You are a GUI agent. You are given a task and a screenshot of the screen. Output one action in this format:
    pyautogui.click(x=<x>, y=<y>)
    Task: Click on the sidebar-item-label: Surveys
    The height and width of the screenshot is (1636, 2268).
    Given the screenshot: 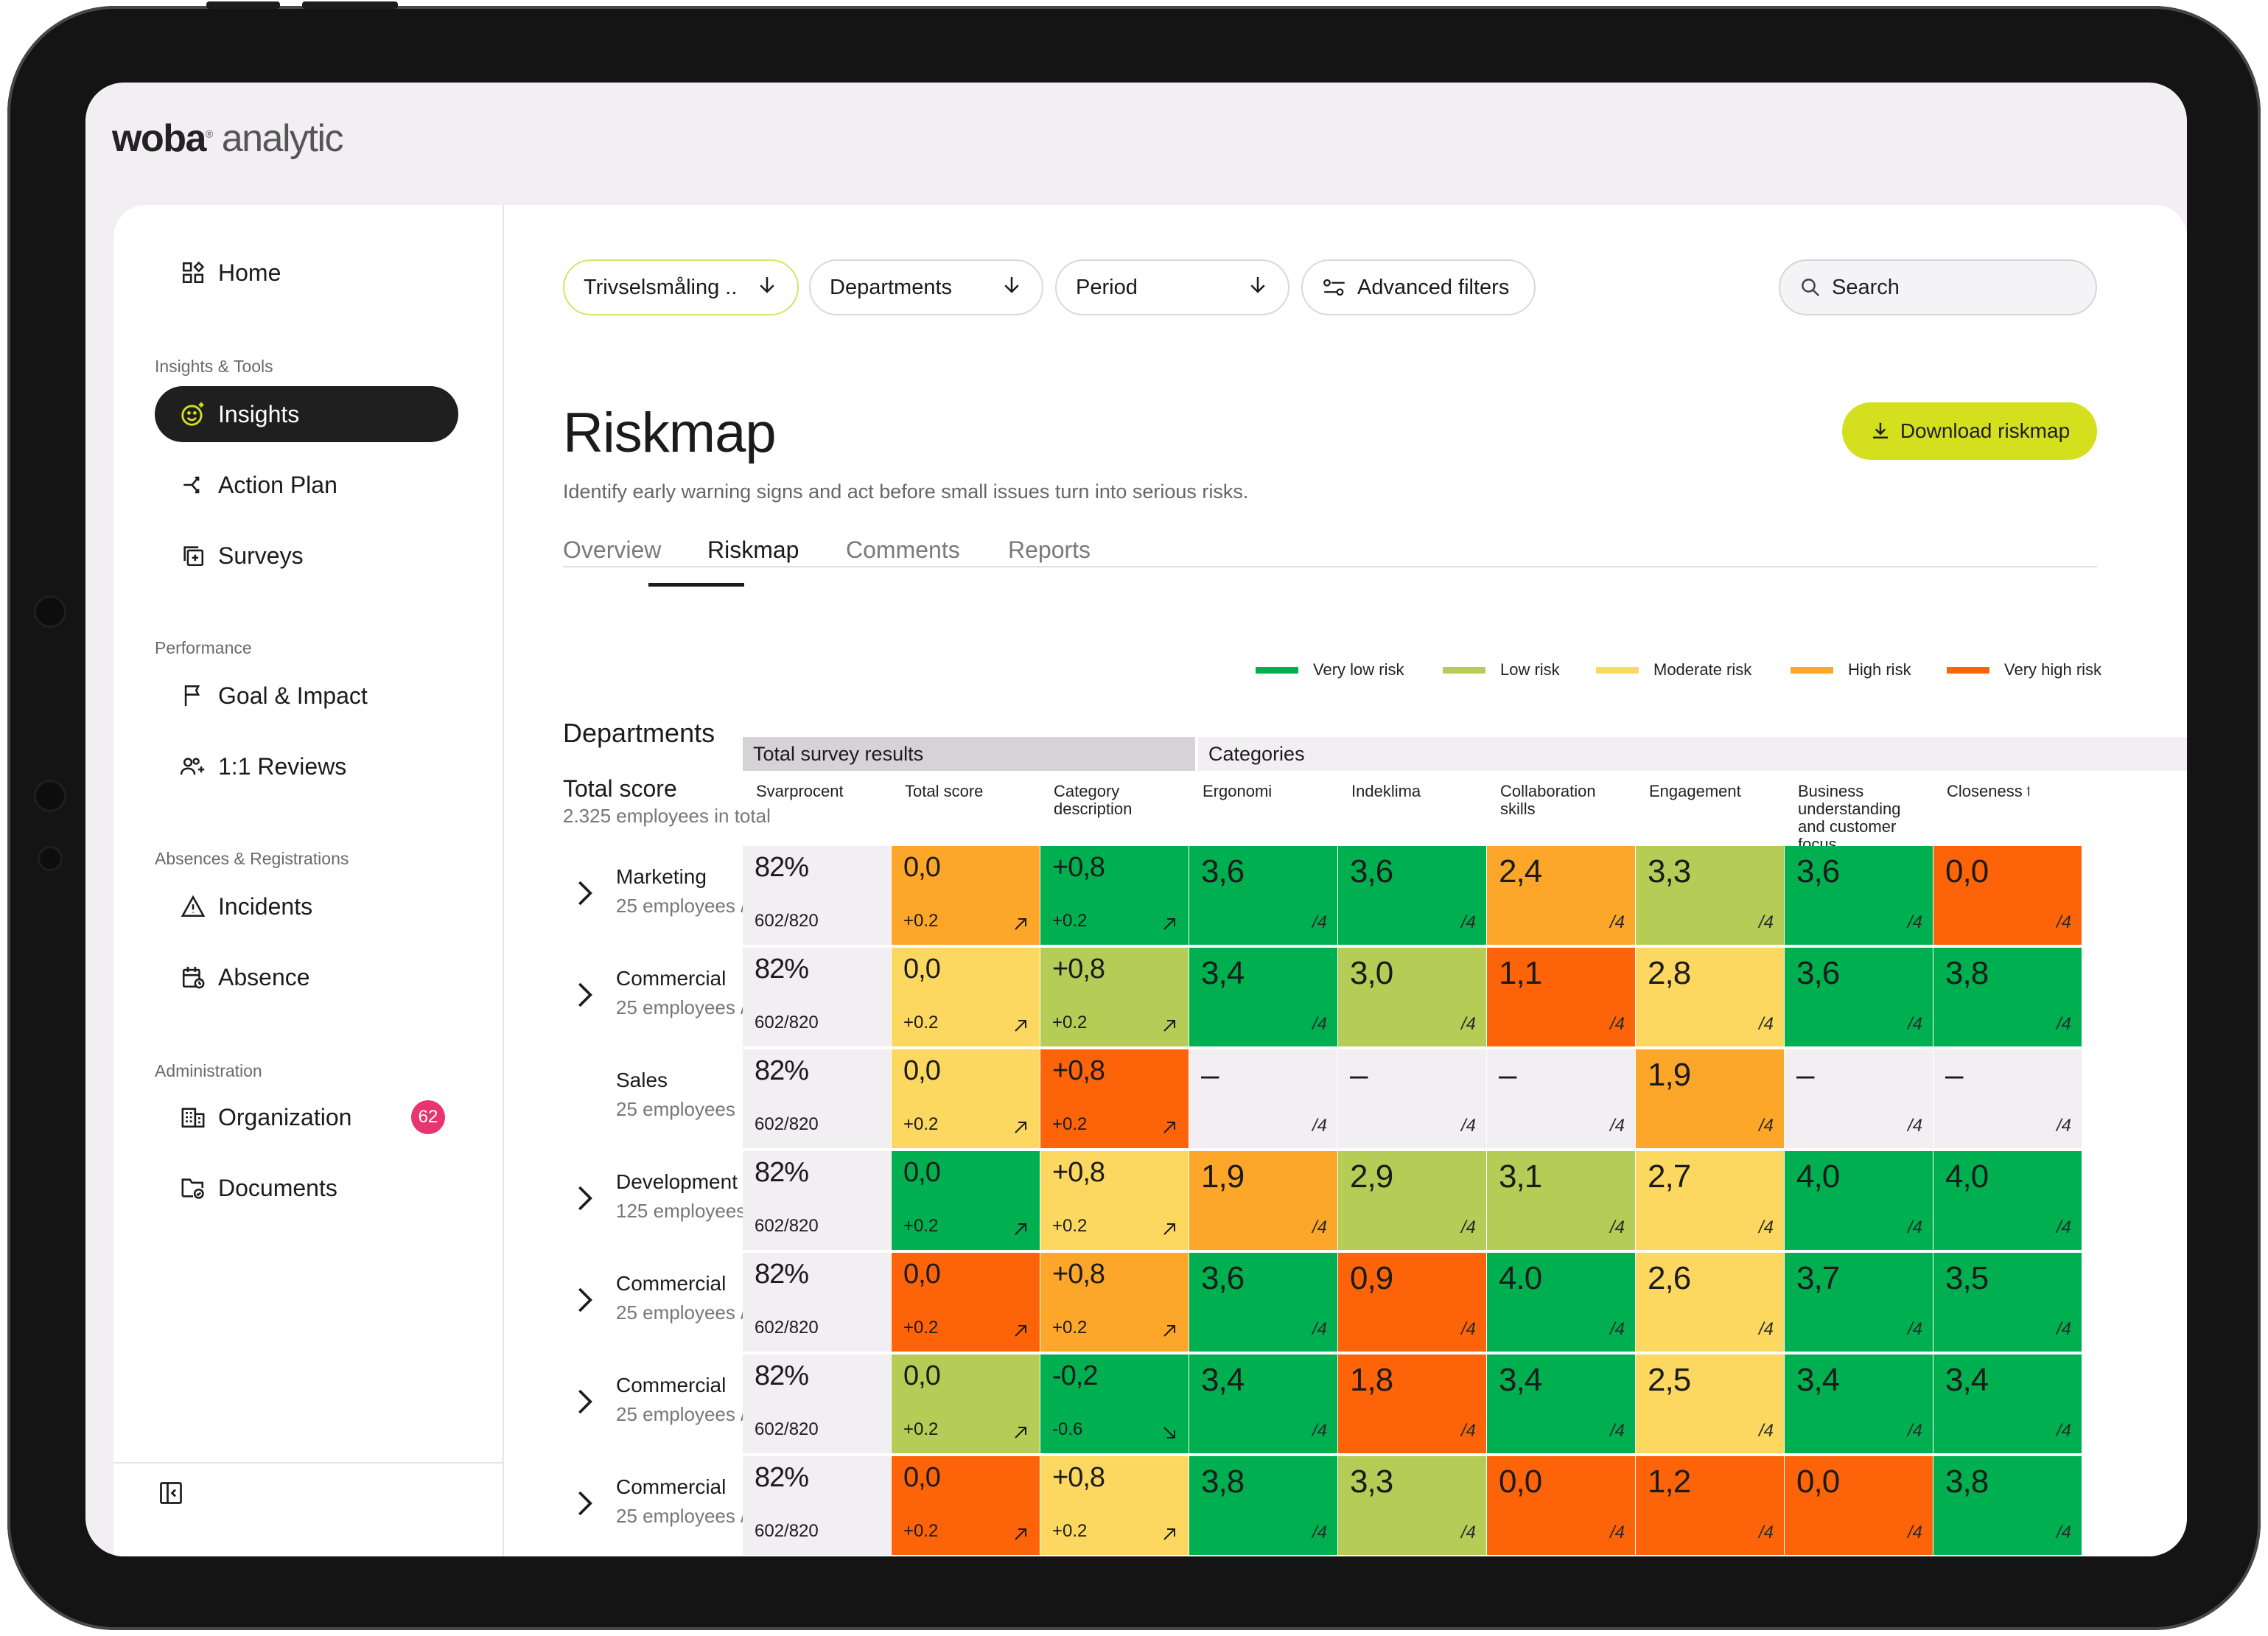 What is the action you would take?
    pyautogui.click(x=261, y=555)
    